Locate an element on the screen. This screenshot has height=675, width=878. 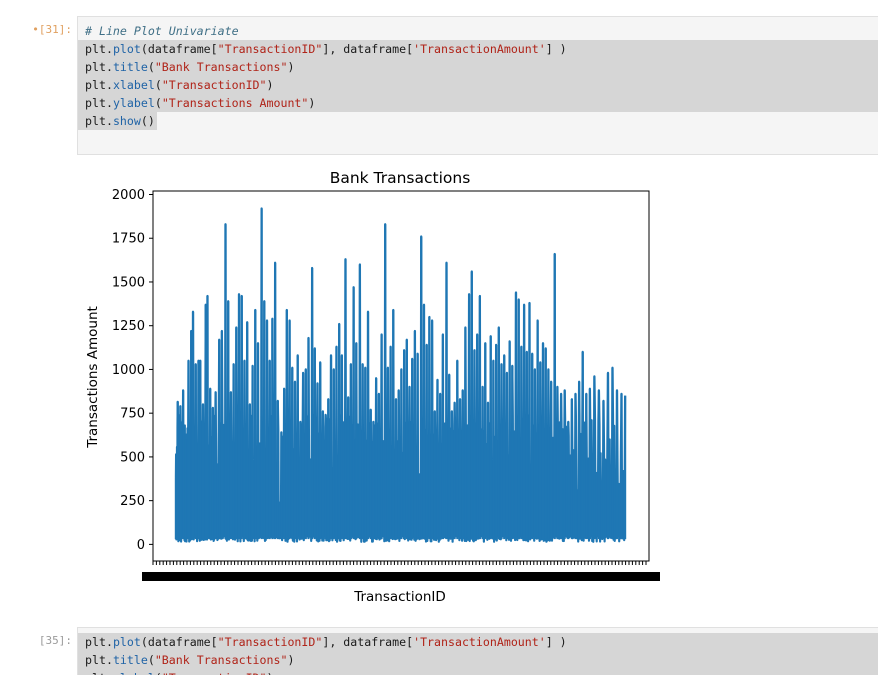
y-tick-label: 1250 is located at coordinates (128, 326).